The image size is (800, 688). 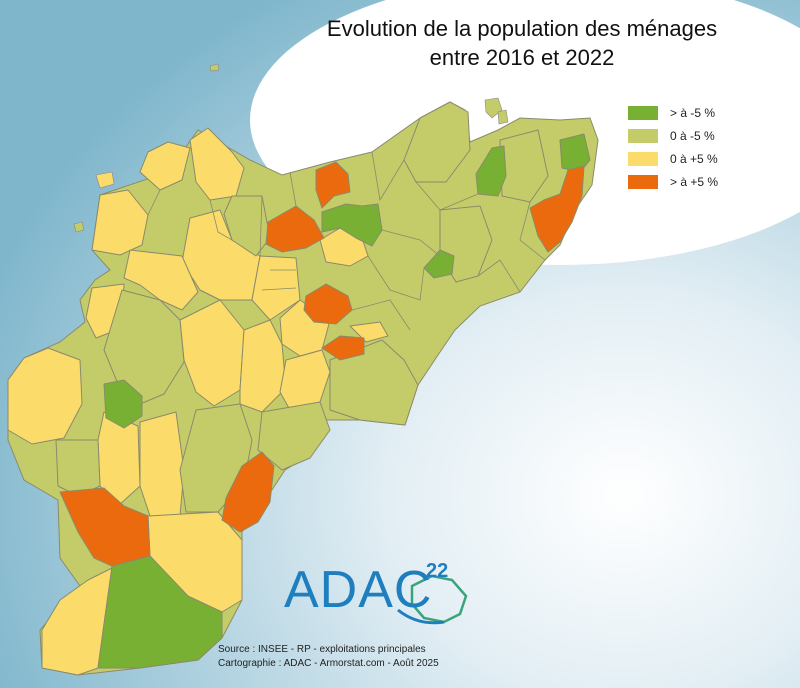 I want to click on legend-label: > à -5 %, so click(x=693, y=113).